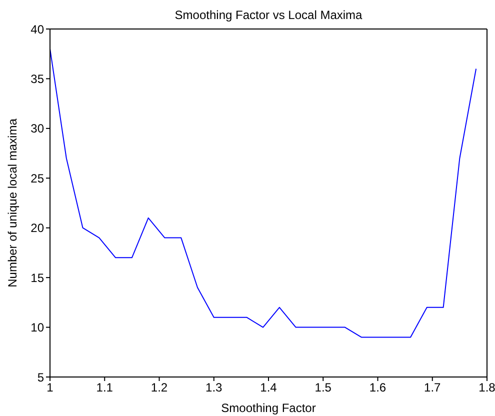 The image size is (495, 416). I want to click on y-axis-title: Number of unique local maxima, so click(12, 203).